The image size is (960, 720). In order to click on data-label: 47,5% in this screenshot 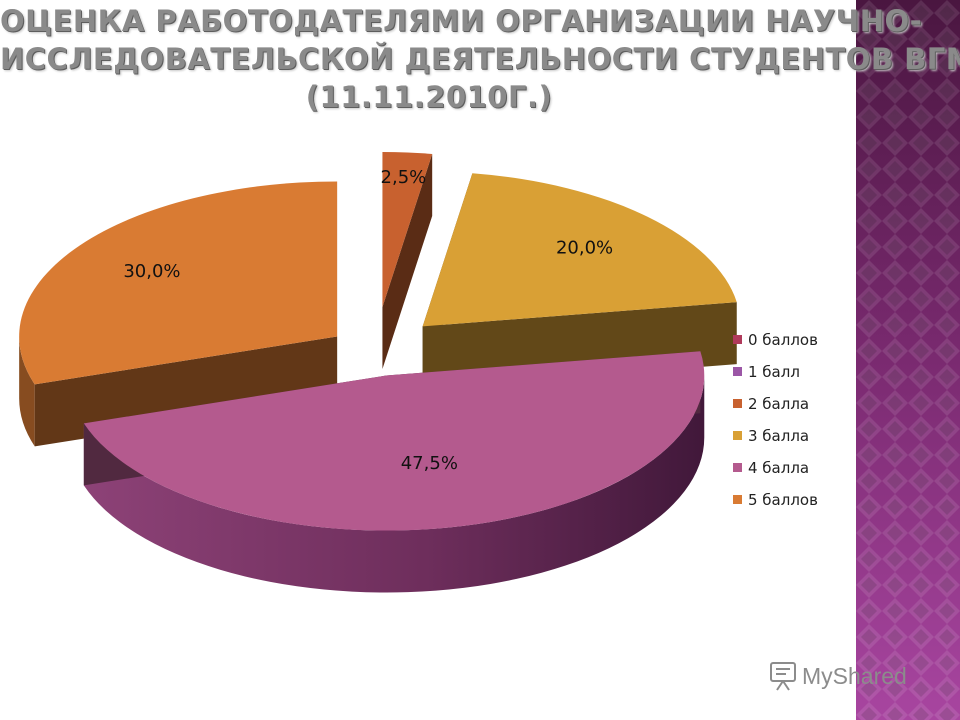, I will do `click(429, 463)`.